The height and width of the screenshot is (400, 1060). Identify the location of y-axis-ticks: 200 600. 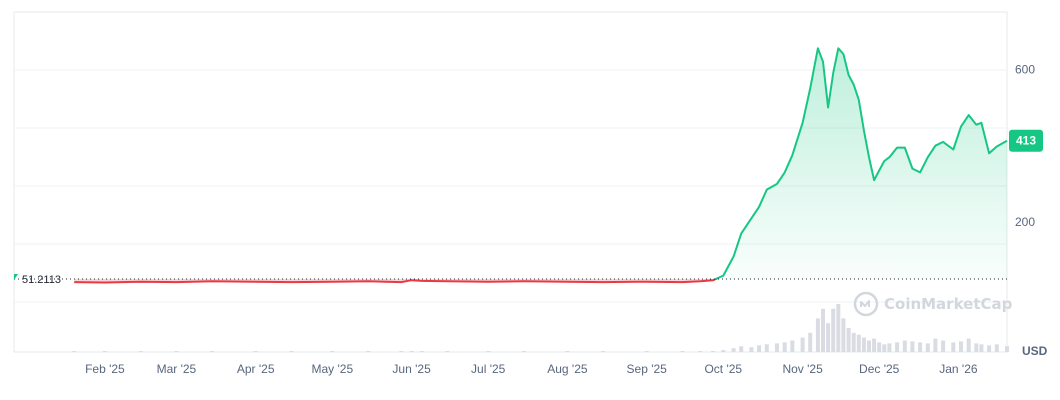
(1025, 145).